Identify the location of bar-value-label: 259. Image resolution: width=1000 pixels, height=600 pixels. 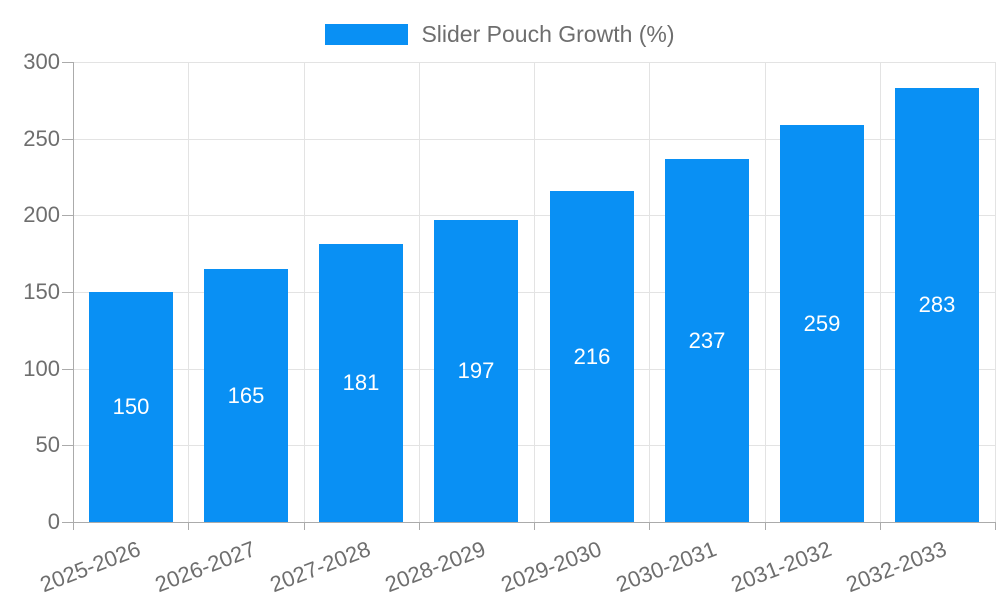
(822, 323).